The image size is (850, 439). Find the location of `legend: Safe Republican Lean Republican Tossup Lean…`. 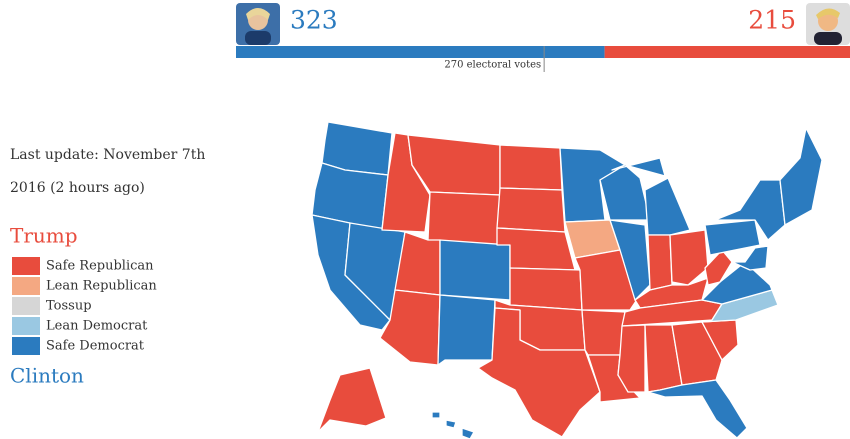

legend: Safe Republican Lean Republican Tossup Lean… is located at coordinates (84, 306).